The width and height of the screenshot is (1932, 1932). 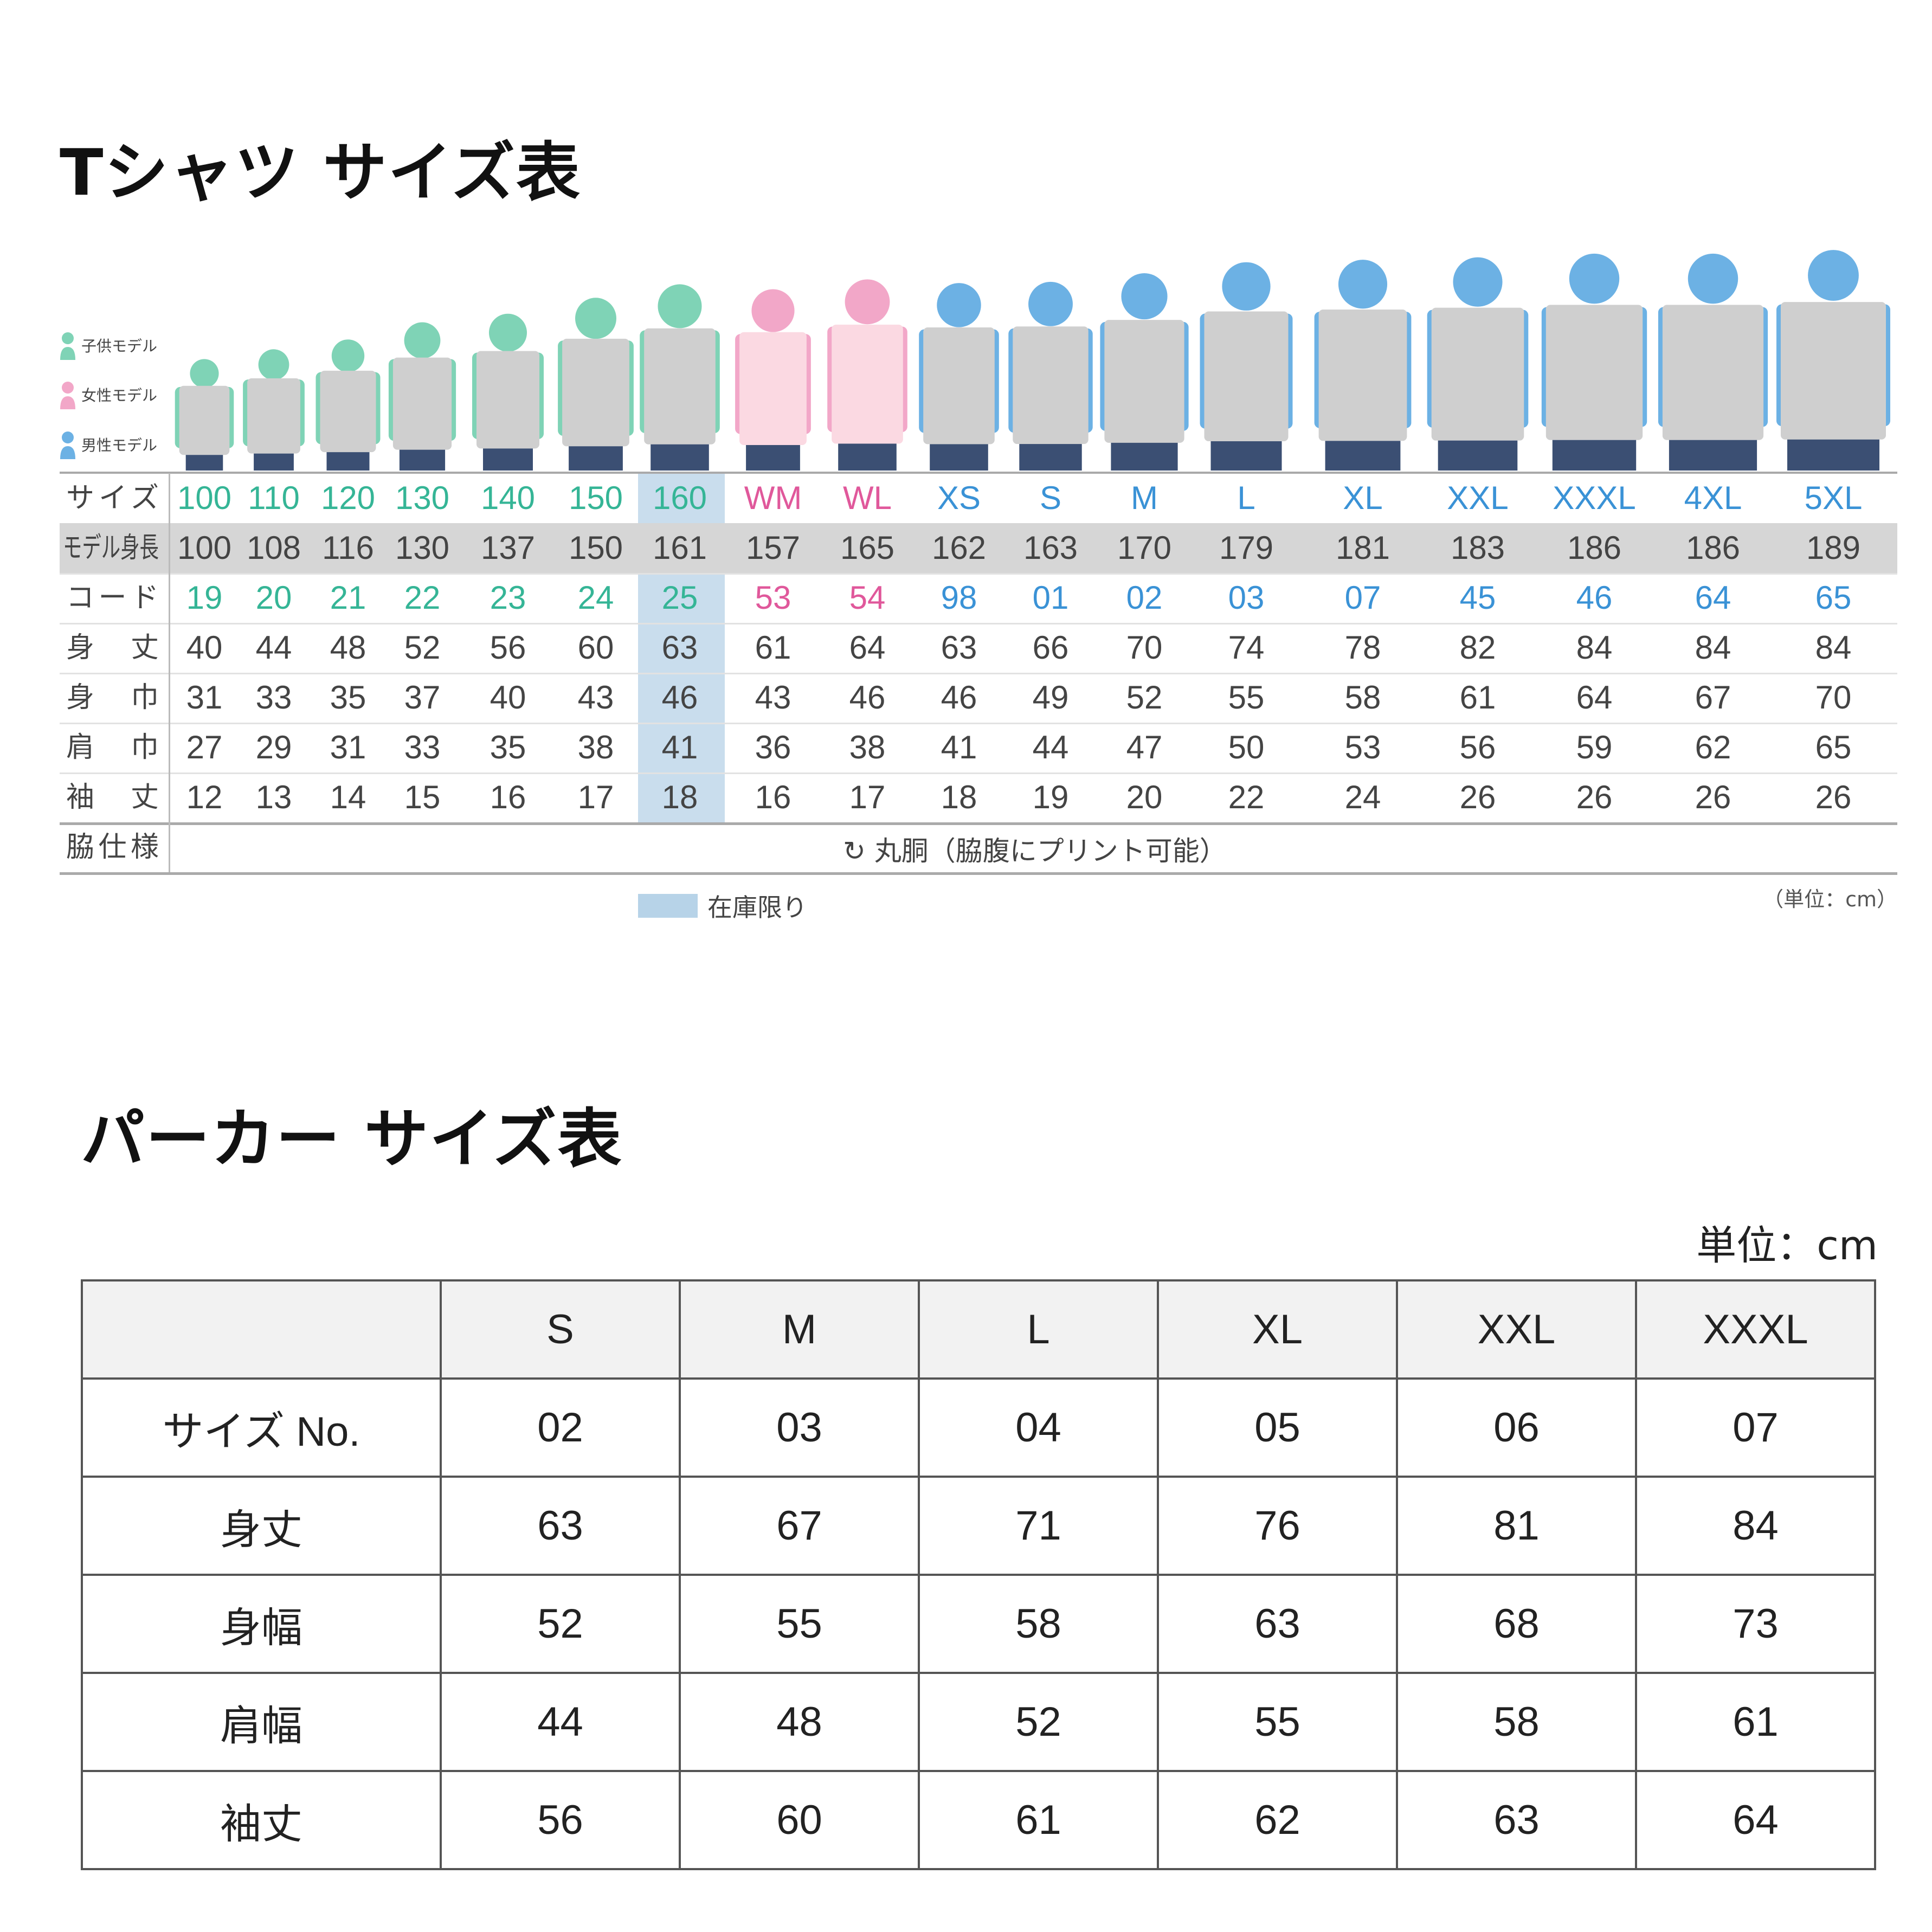 I want to click on size-header: XXXL, so click(x=1755, y=1329).